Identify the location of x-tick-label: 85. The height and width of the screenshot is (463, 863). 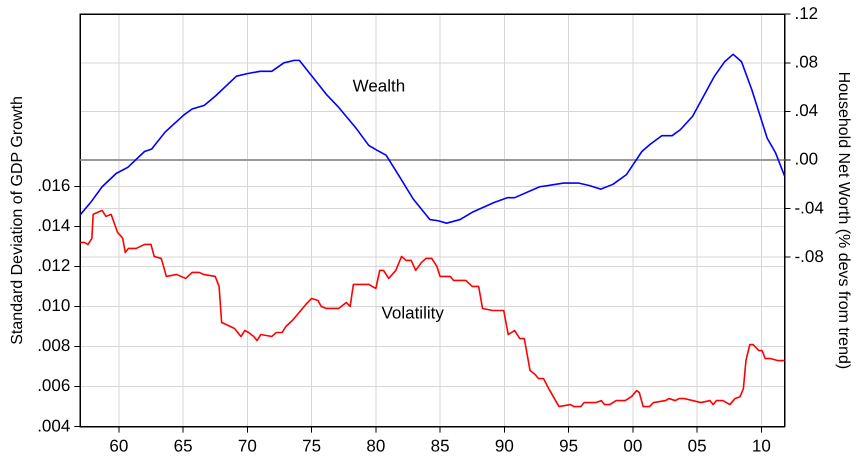
(440, 446).